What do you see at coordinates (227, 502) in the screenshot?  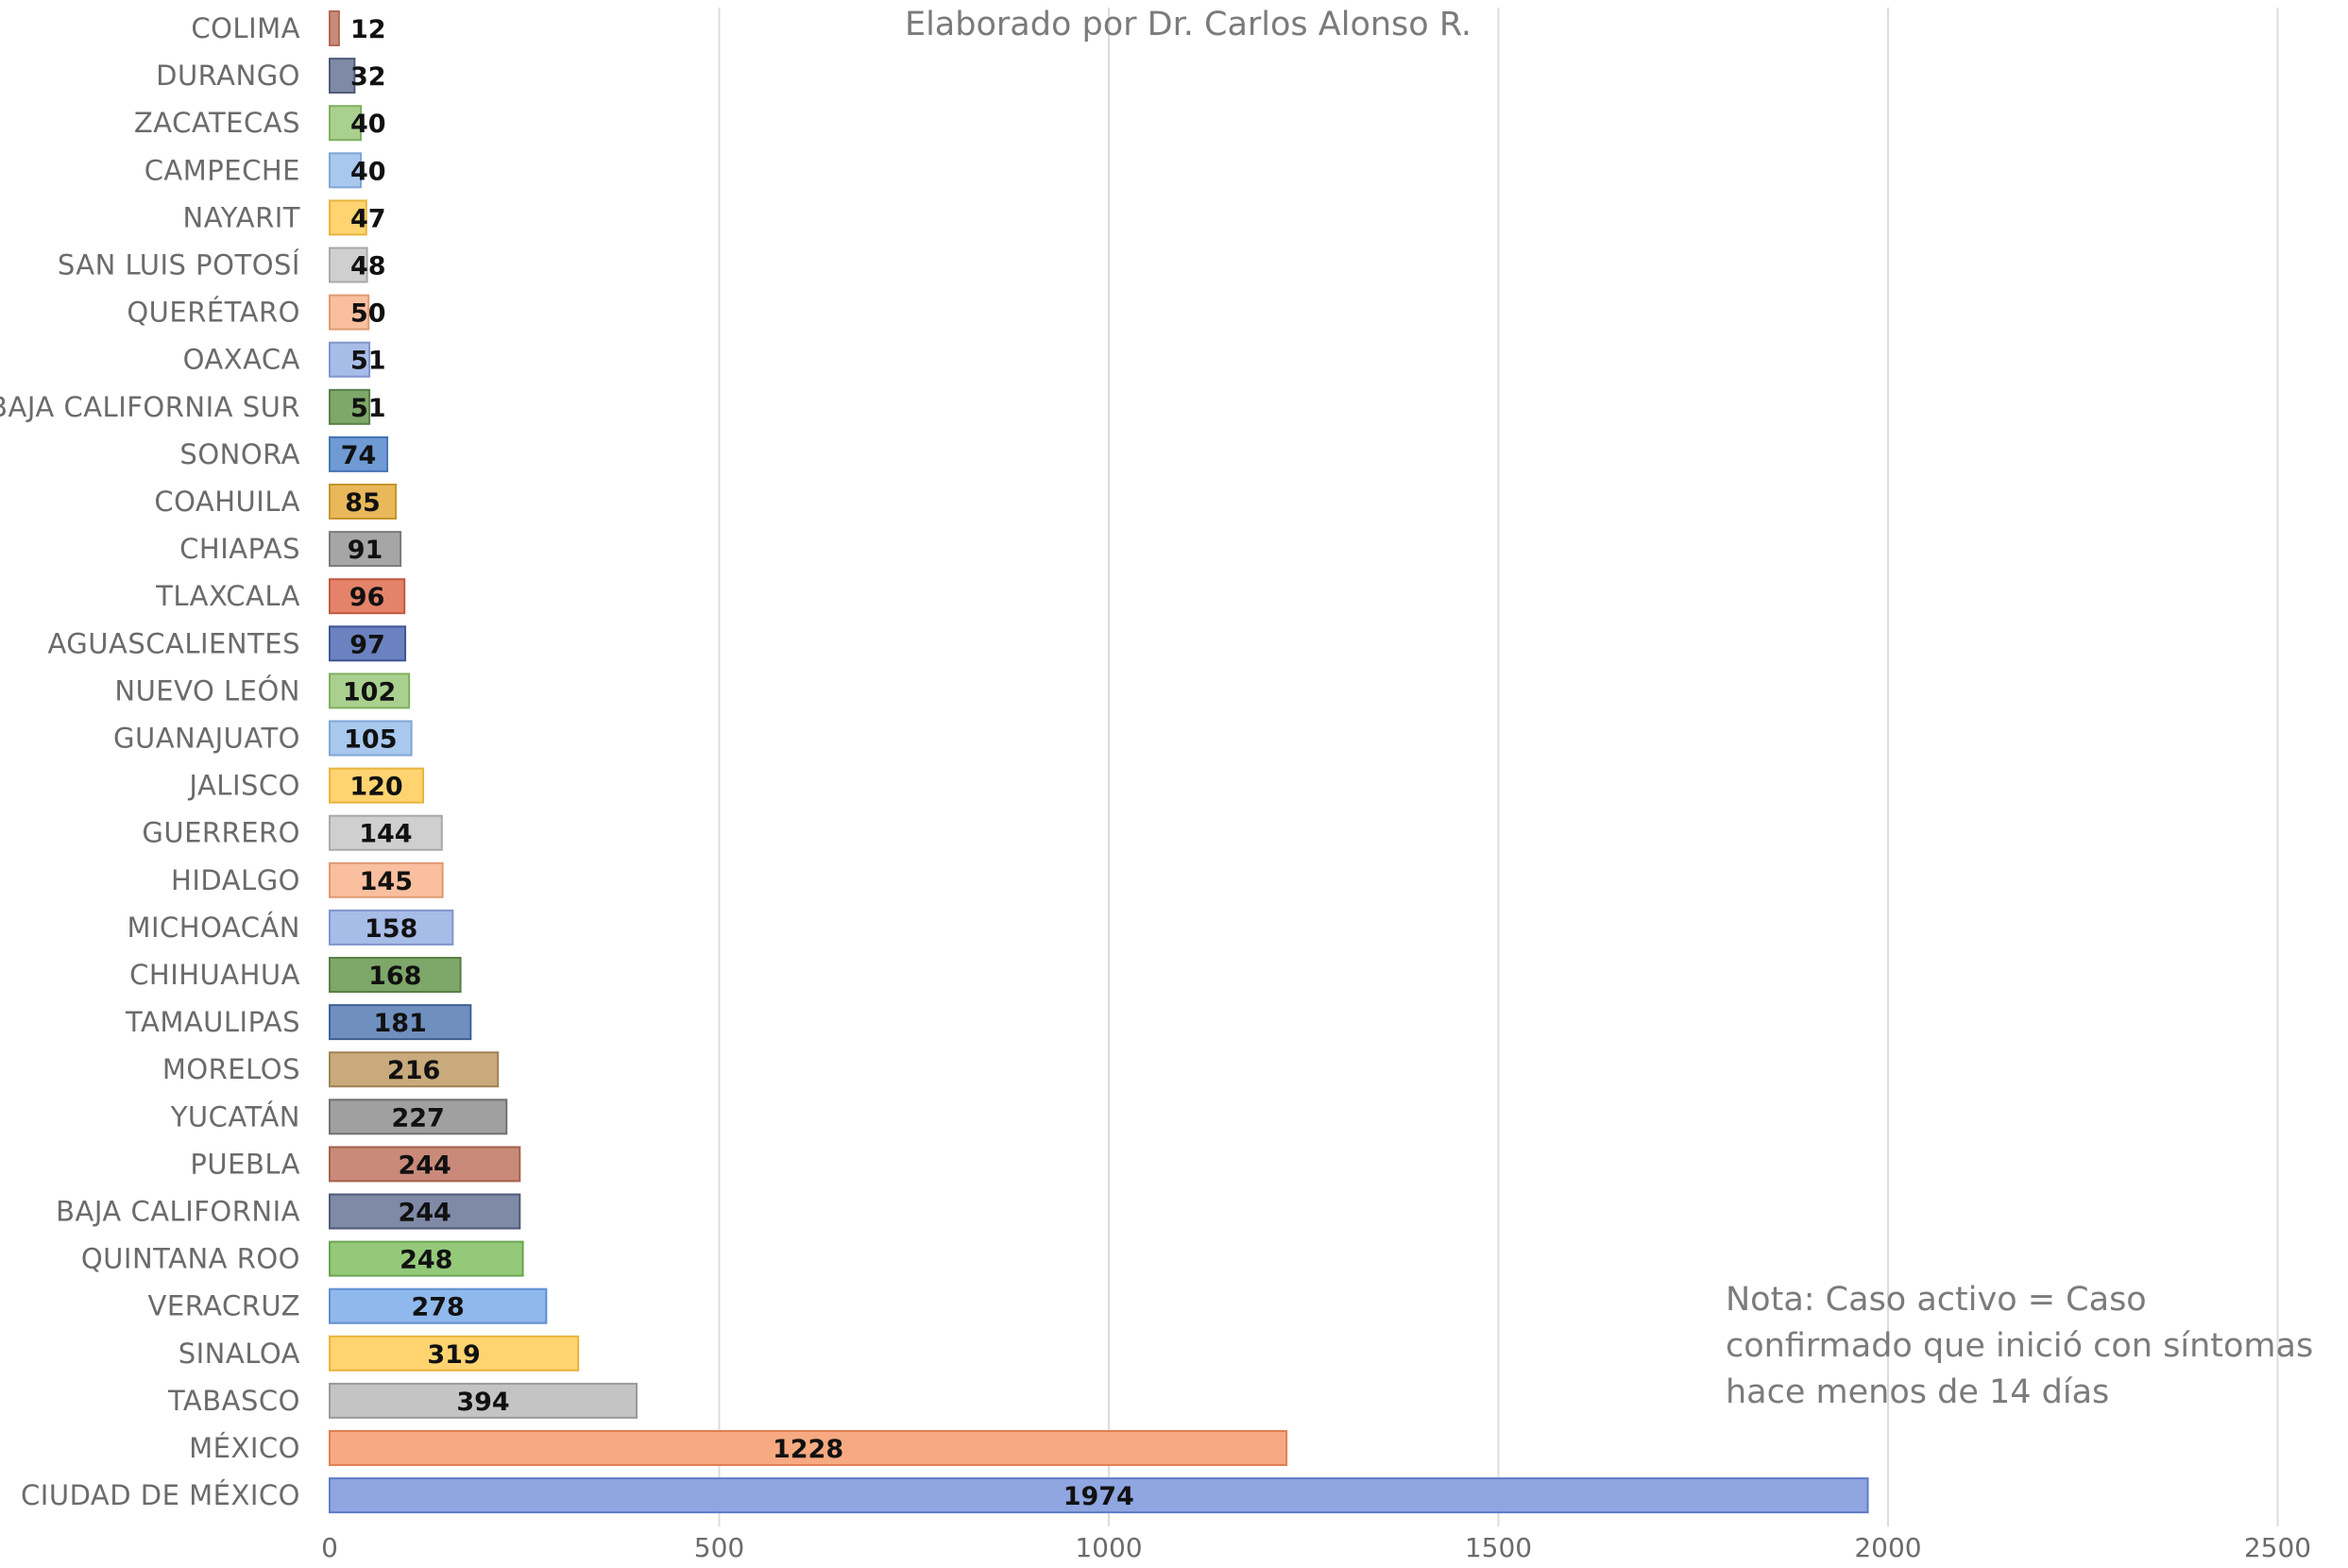 I see `category-label: COAHUILA` at bounding box center [227, 502].